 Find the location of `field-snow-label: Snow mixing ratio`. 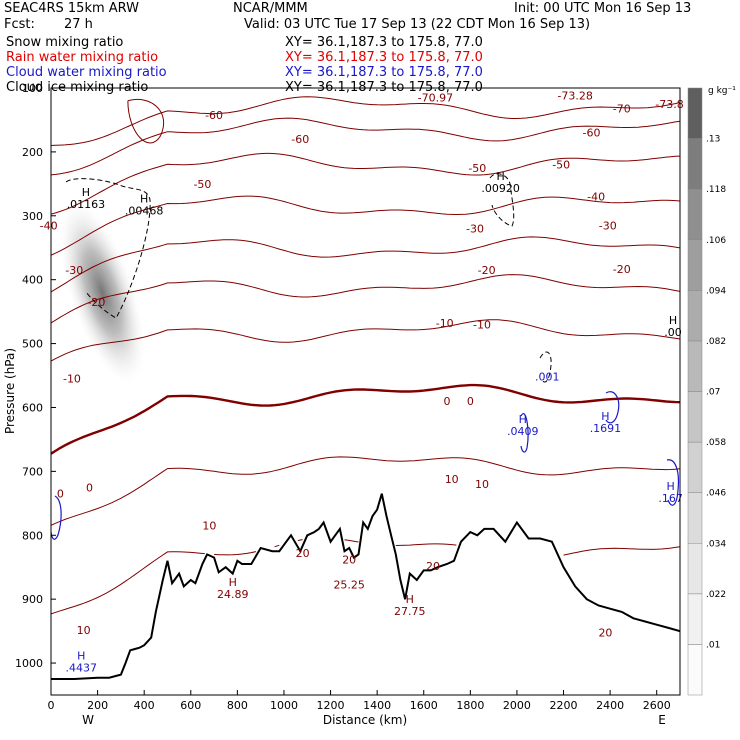

field-snow-label: Snow mixing ratio is located at coordinates (65, 42).